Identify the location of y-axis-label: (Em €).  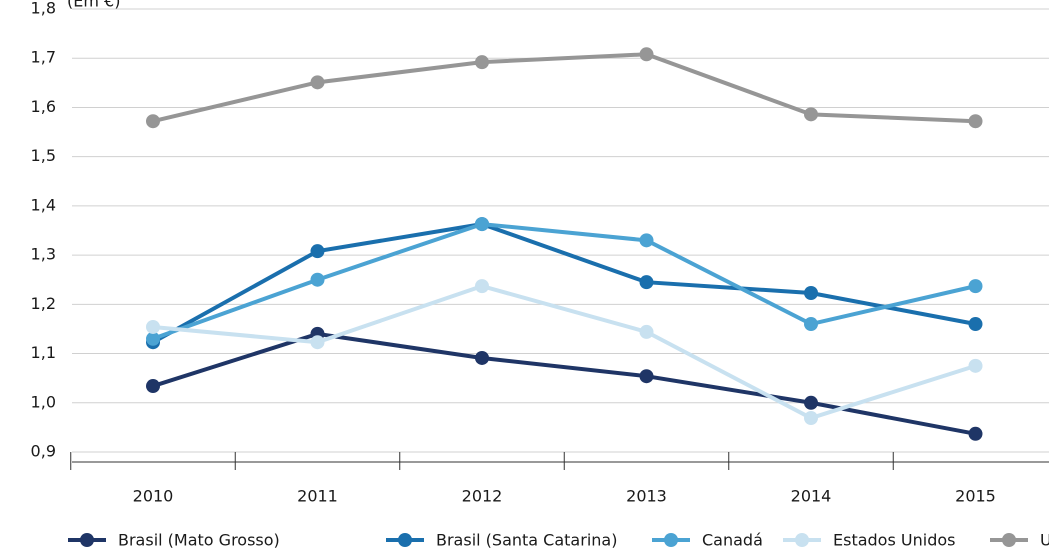
(93, 5).